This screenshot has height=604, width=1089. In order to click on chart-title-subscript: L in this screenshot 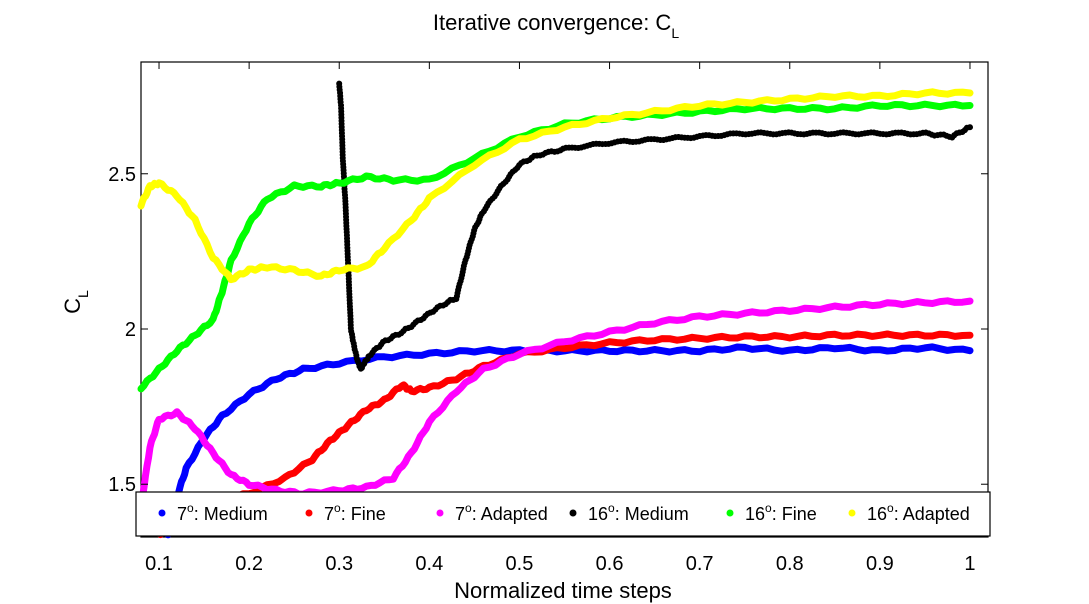, I will do `click(675, 33)`.